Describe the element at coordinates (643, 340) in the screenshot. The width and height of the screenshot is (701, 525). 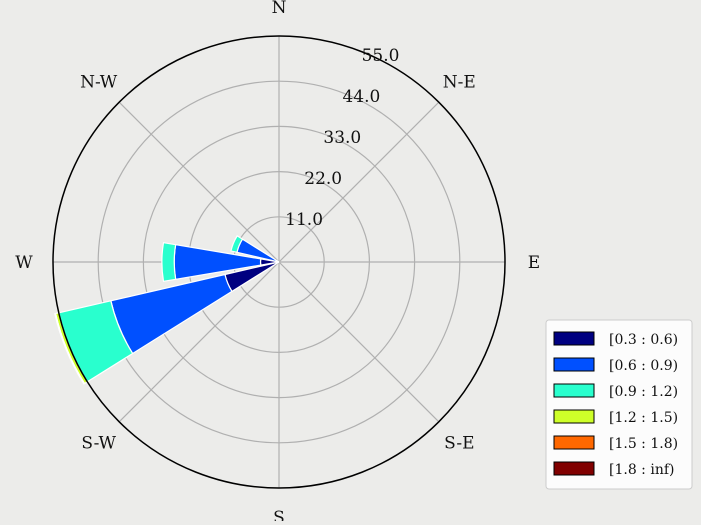
I see `legend-label: [0.3 : 0.6)` at that location.